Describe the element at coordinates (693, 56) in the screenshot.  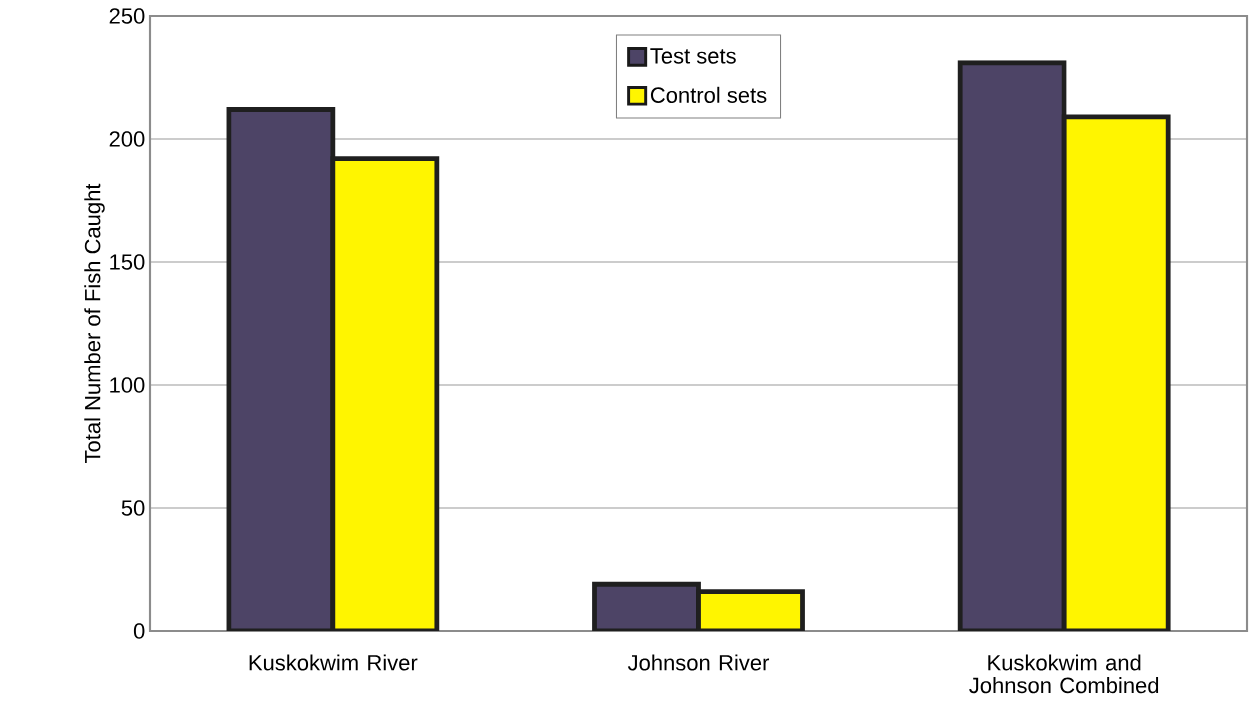
I see `legend-label: Test sets` at that location.